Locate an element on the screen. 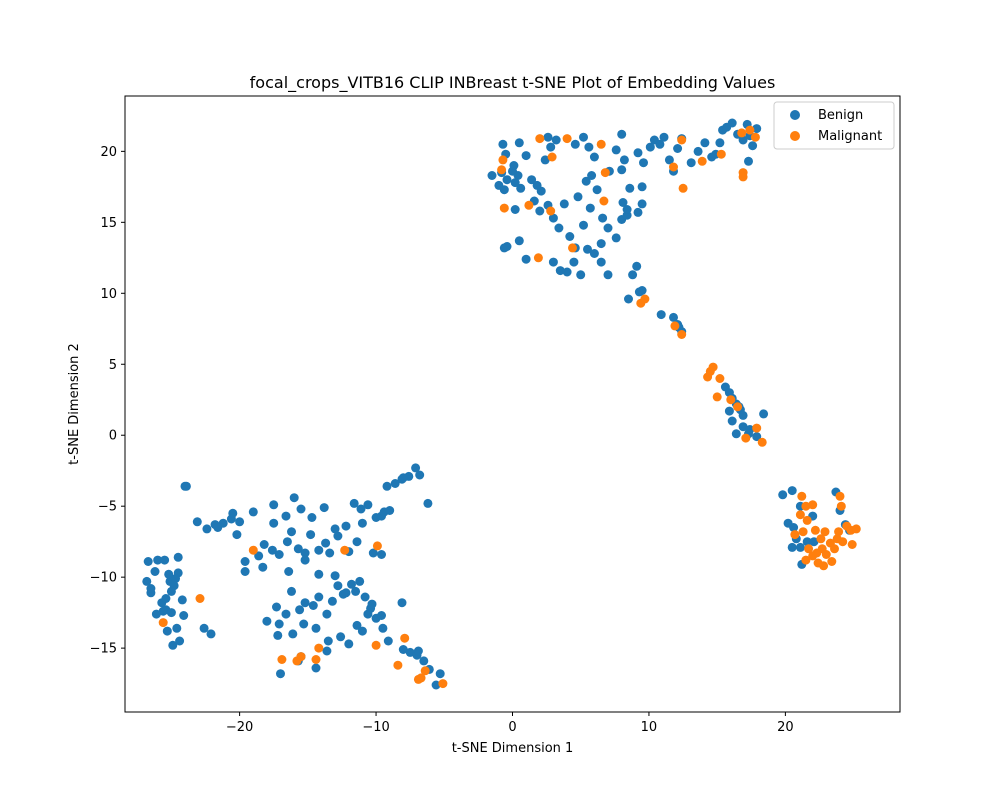 Image resolution: width=1000 pixels, height=804 pixels. y-axis-label: t-SNE Dimension 2 is located at coordinates (74, 404).